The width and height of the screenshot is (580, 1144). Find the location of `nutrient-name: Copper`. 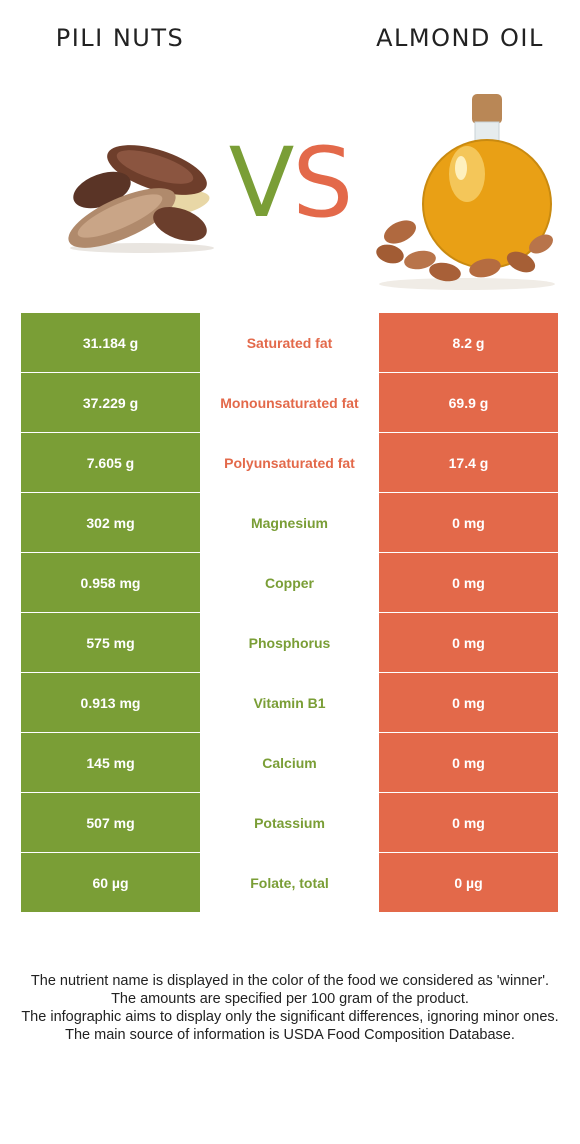

nutrient-name: Copper is located at coordinates (289, 582).